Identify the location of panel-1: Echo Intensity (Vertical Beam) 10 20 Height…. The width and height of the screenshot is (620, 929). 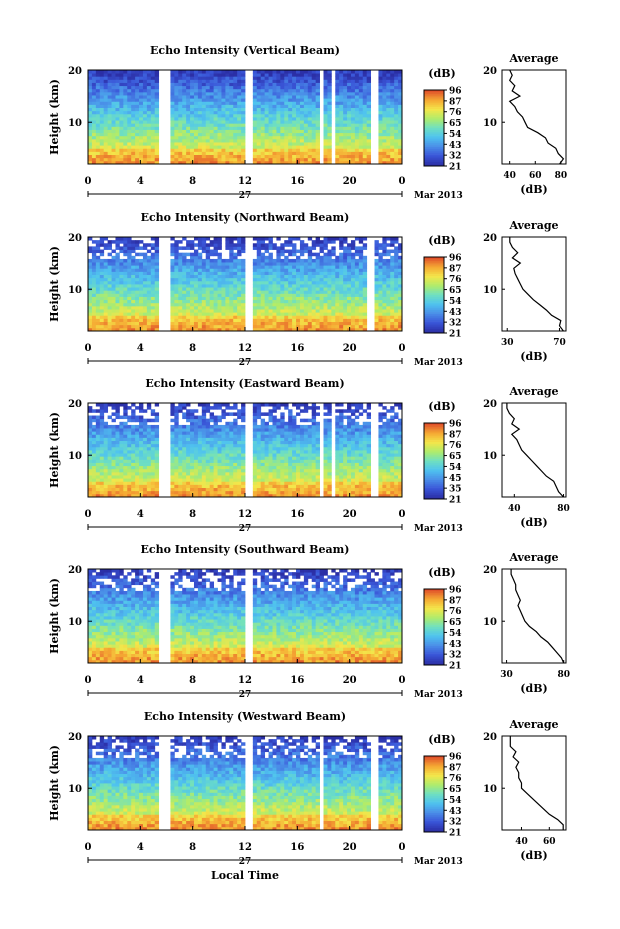
(307, 122).